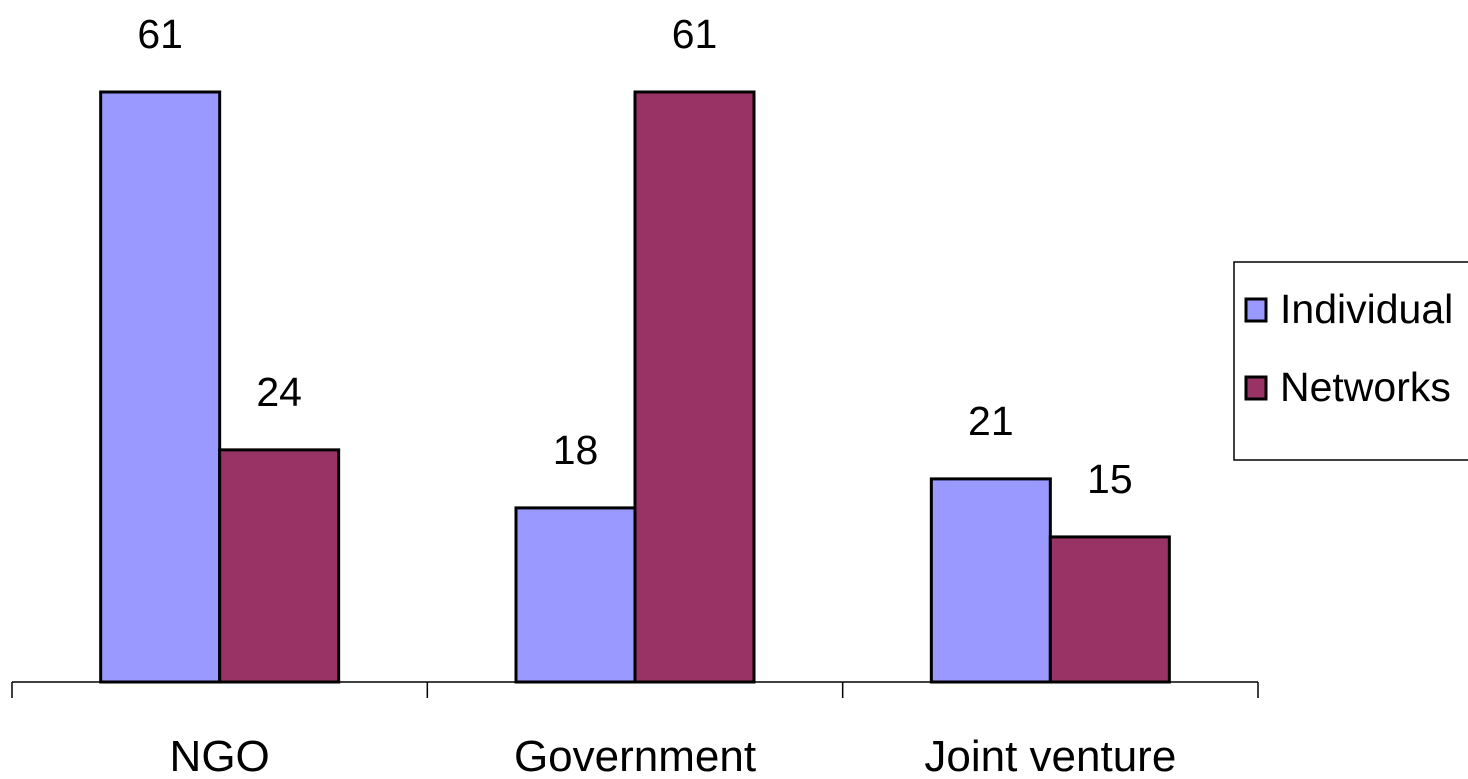  What do you see at coordinates (279, 566) in the screenshot?
I see `bar-ngo-networks` at bounding box center [279, 566].